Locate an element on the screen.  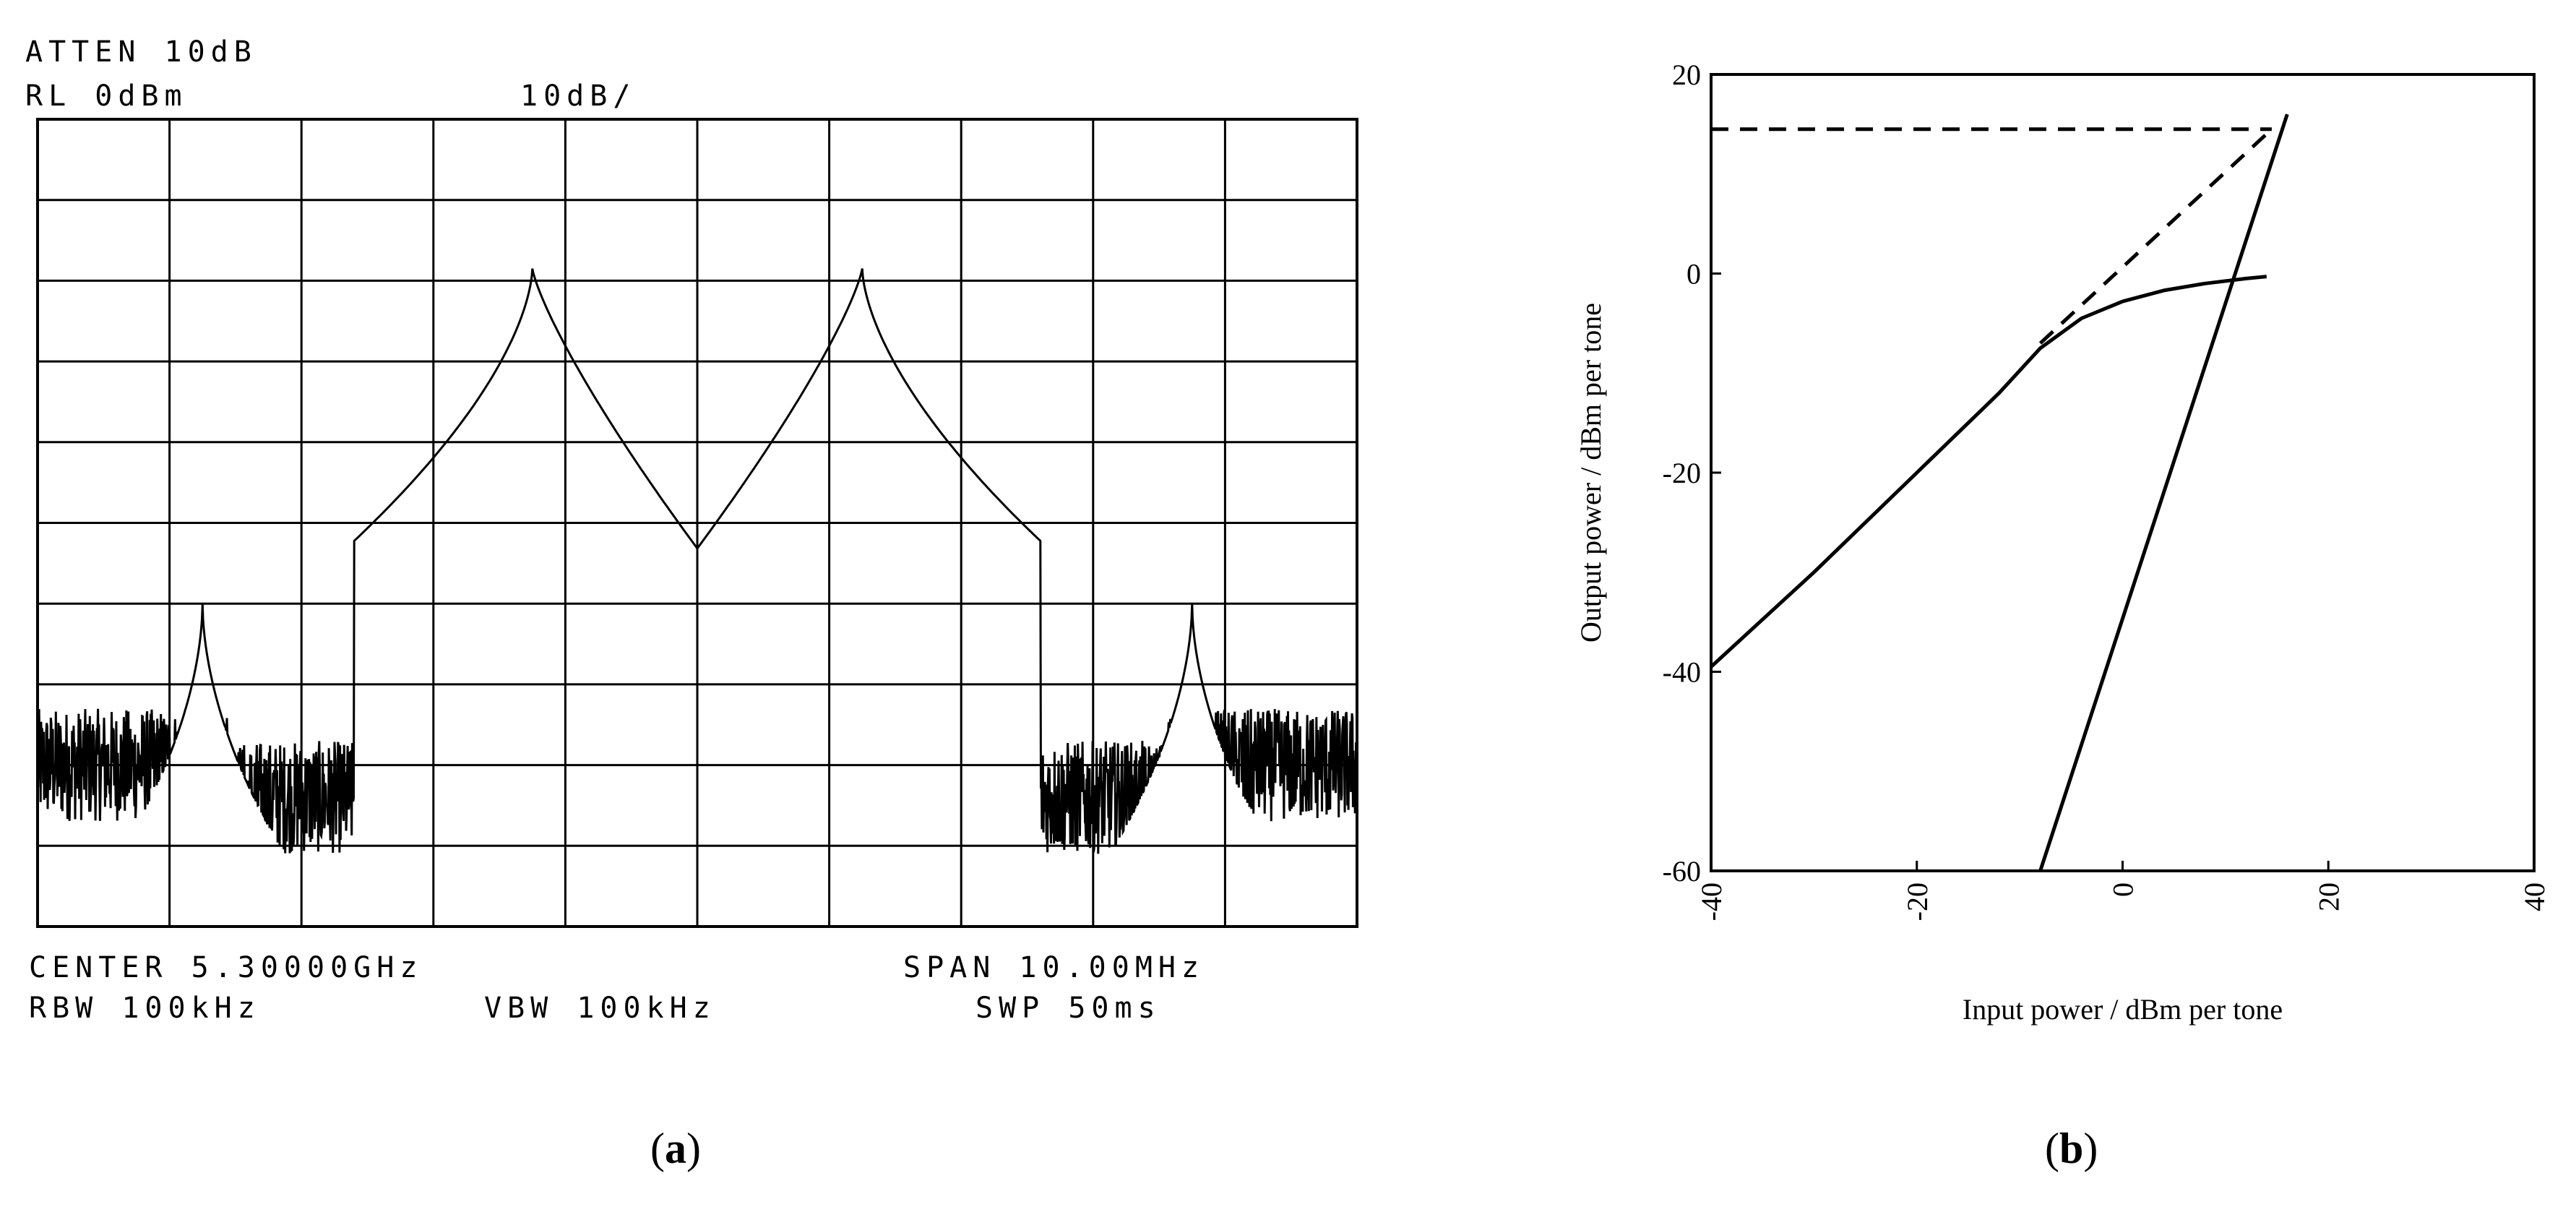
x-tick-label: 20 is located at coordinates (2328, 896).